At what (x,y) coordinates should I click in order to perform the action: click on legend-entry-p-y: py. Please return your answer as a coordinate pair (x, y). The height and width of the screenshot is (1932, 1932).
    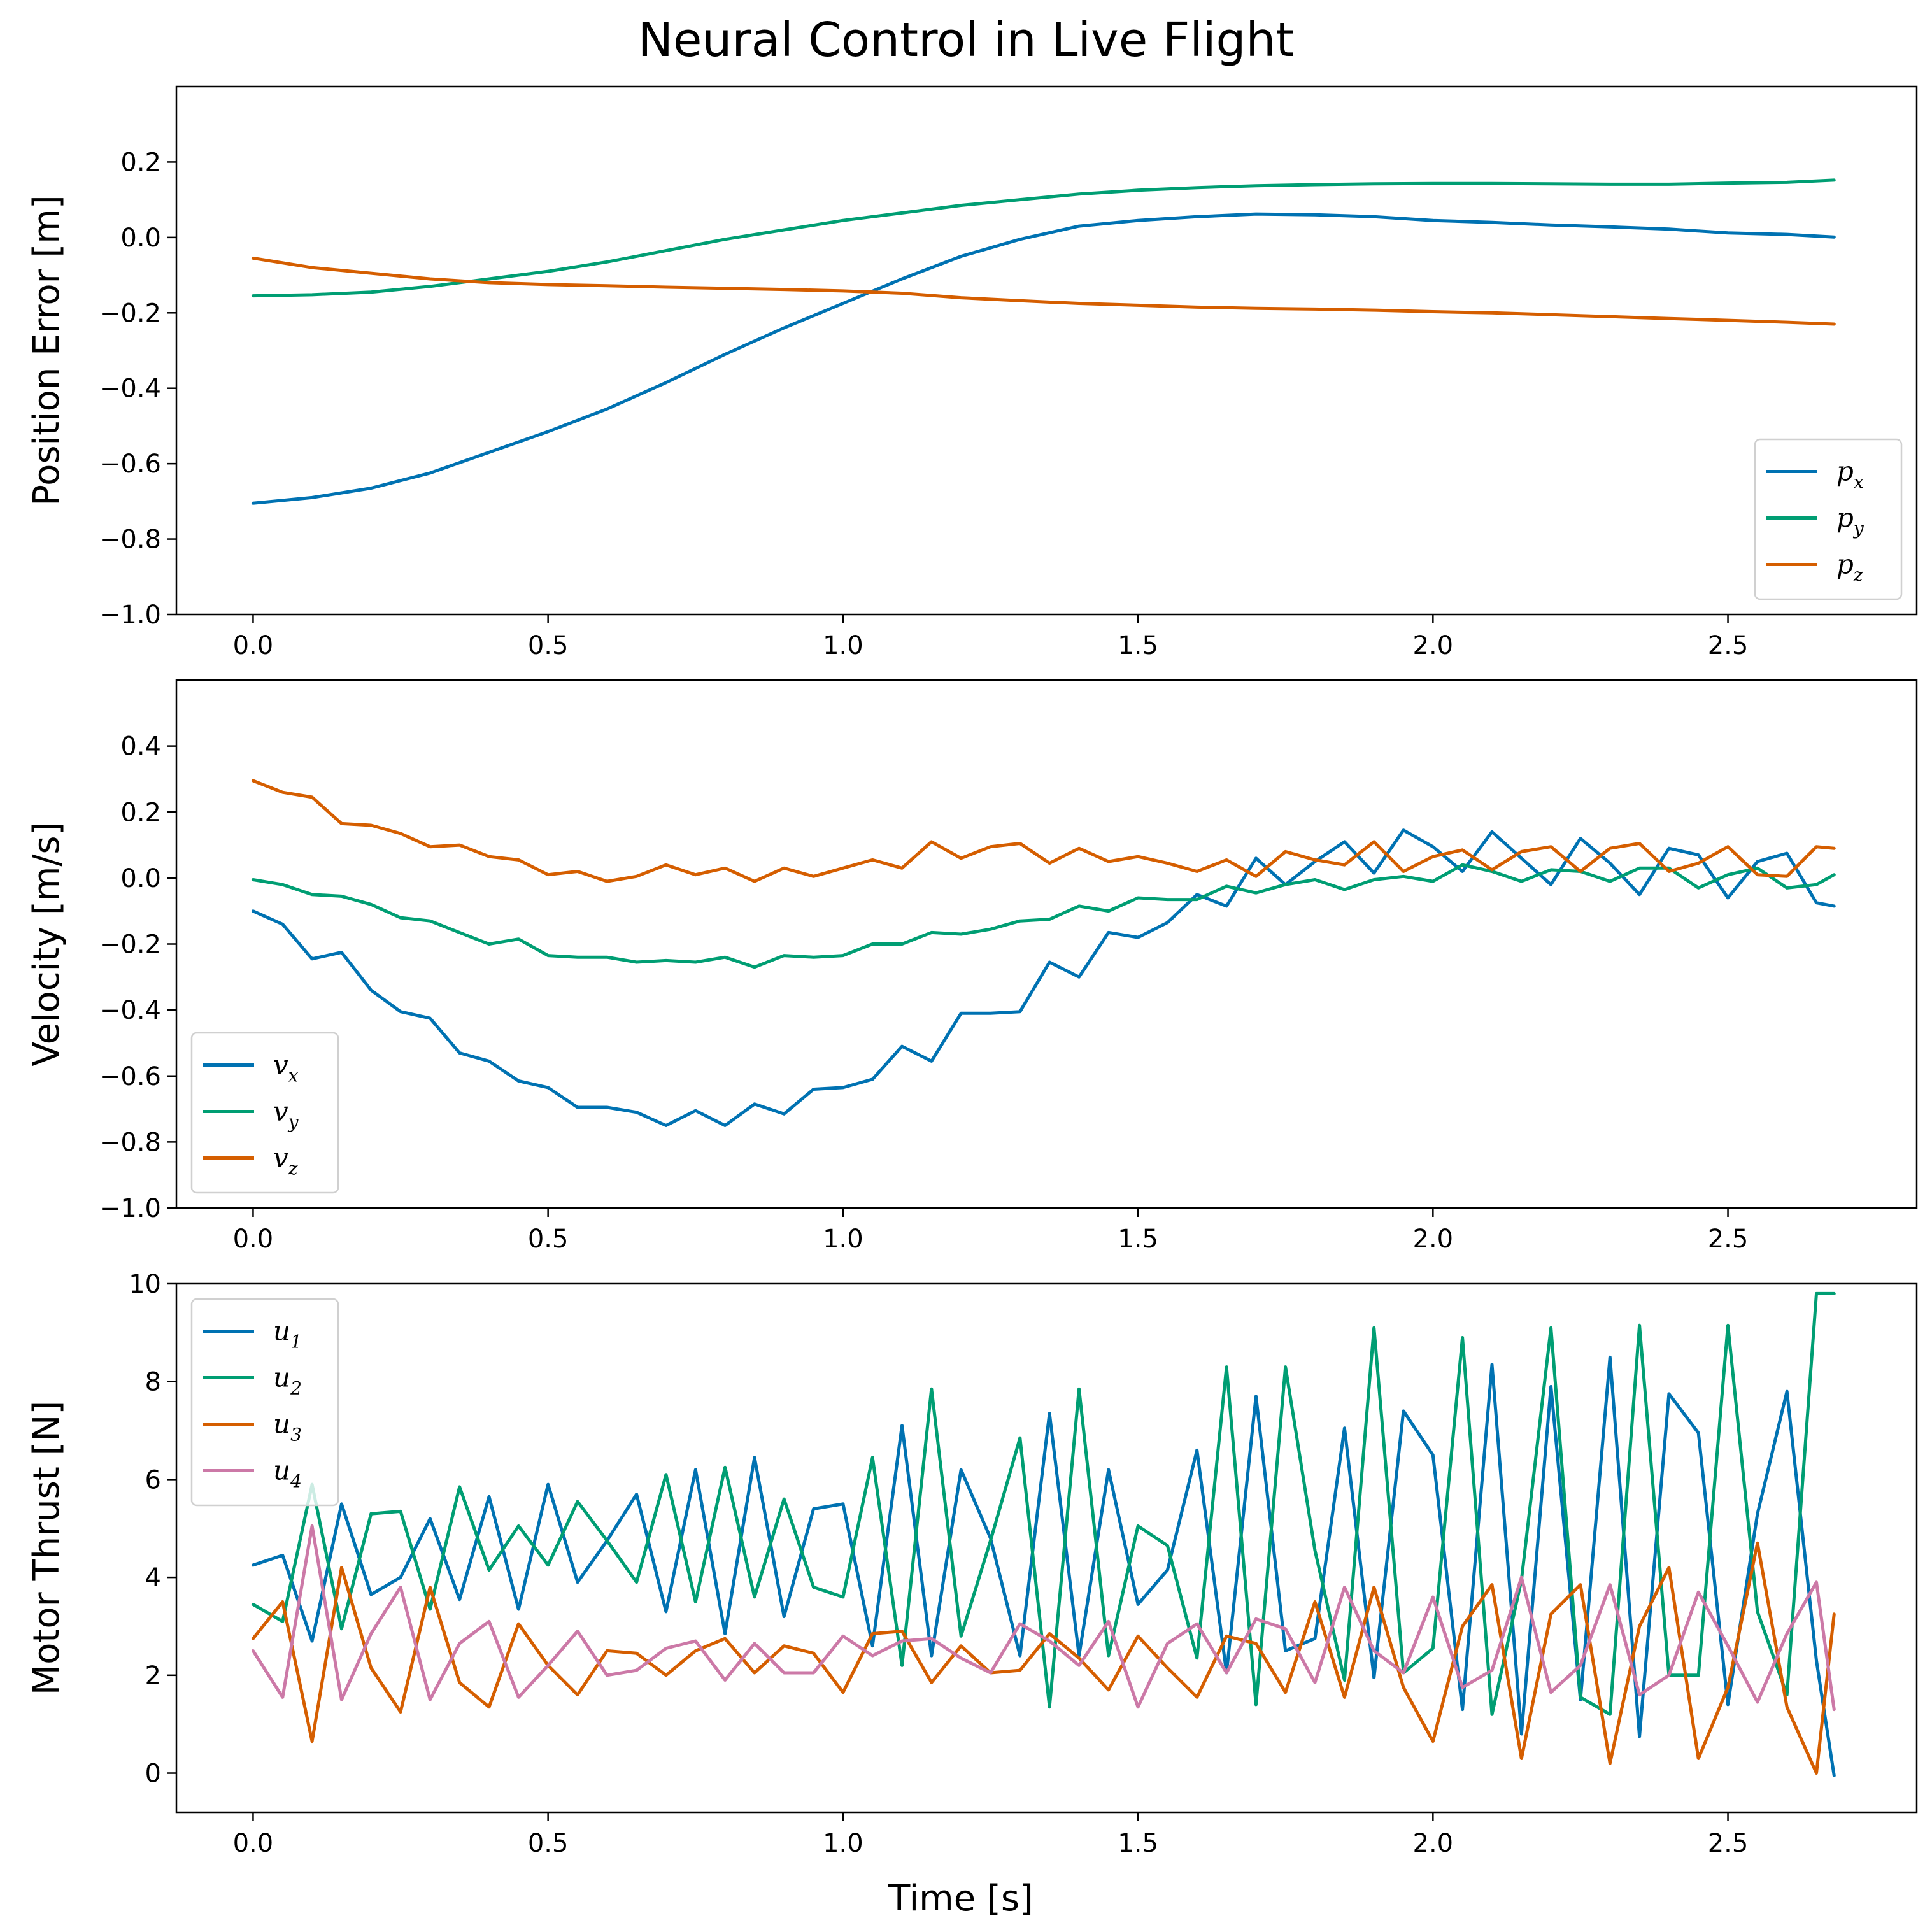
    Looking at the image, I should click on (1851, 520).